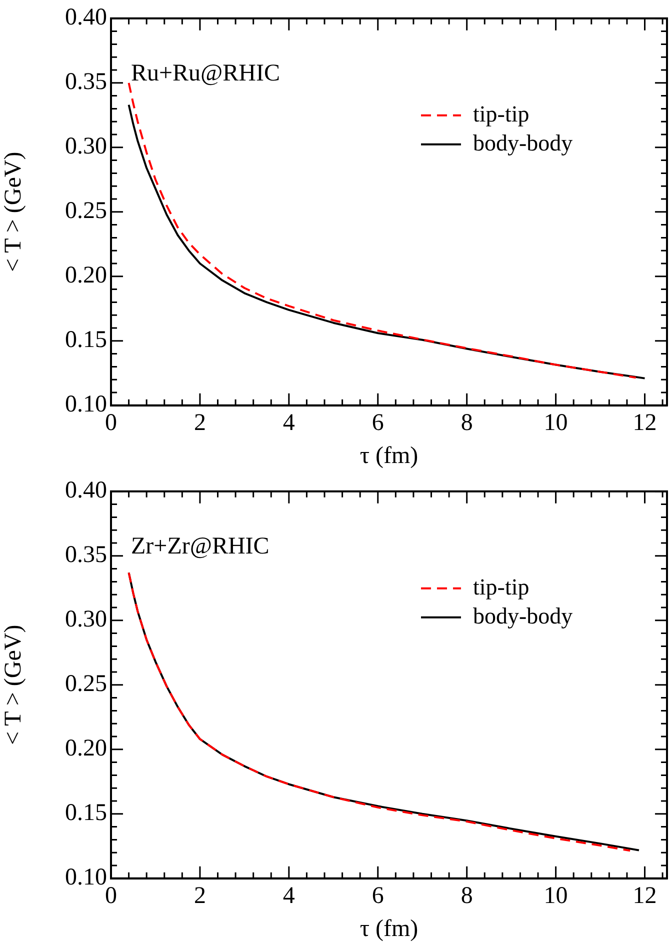  Describe the element at coordinates (200, 547) in the screenshot. I see `annotation: Zr+Zr@RHIC` at that location.